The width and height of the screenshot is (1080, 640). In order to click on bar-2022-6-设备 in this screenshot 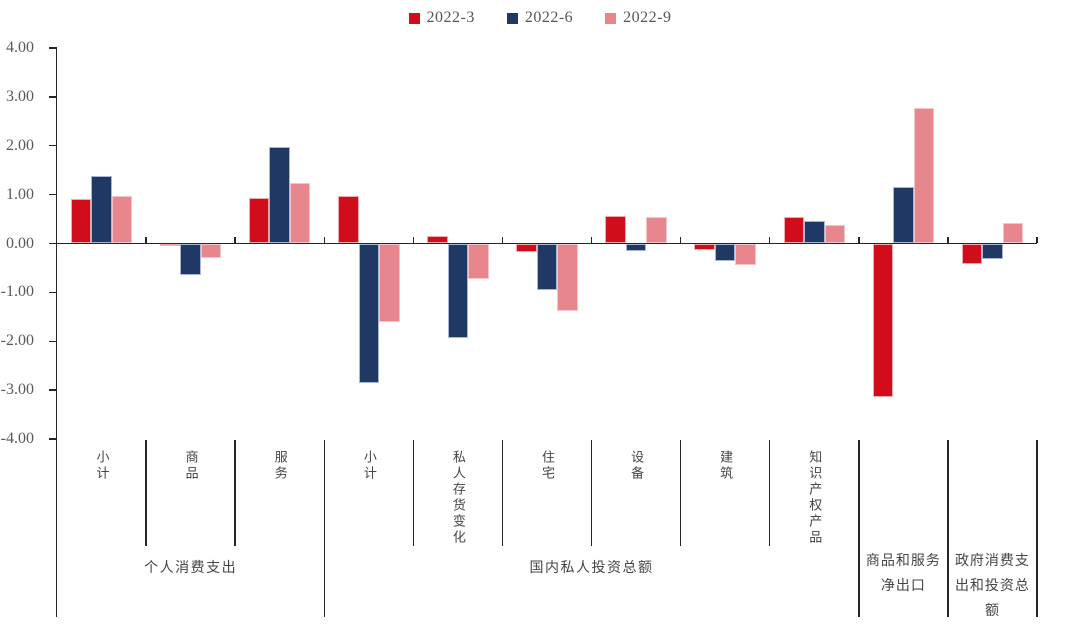, I will do `click(636, 248)`.